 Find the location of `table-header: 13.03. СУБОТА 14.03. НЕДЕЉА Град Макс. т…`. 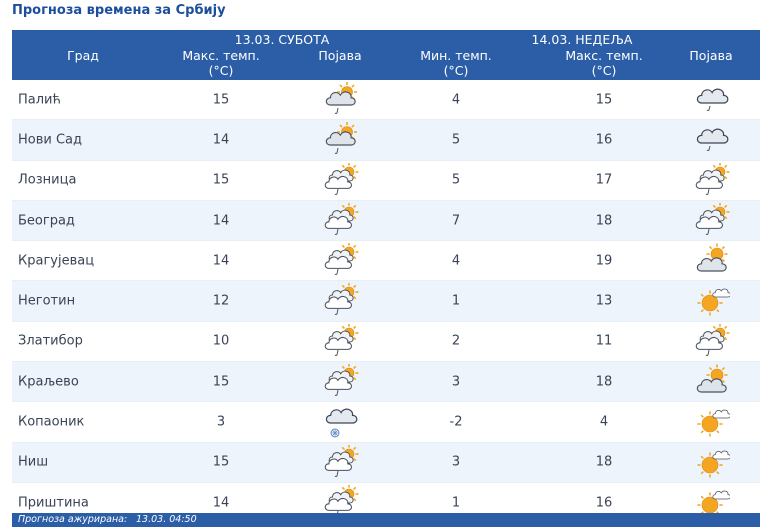

table-header: 13.03. СУБОТА 14.03. НЕДЕЉА Град Макс. т… is located at coordinates (386, 55).